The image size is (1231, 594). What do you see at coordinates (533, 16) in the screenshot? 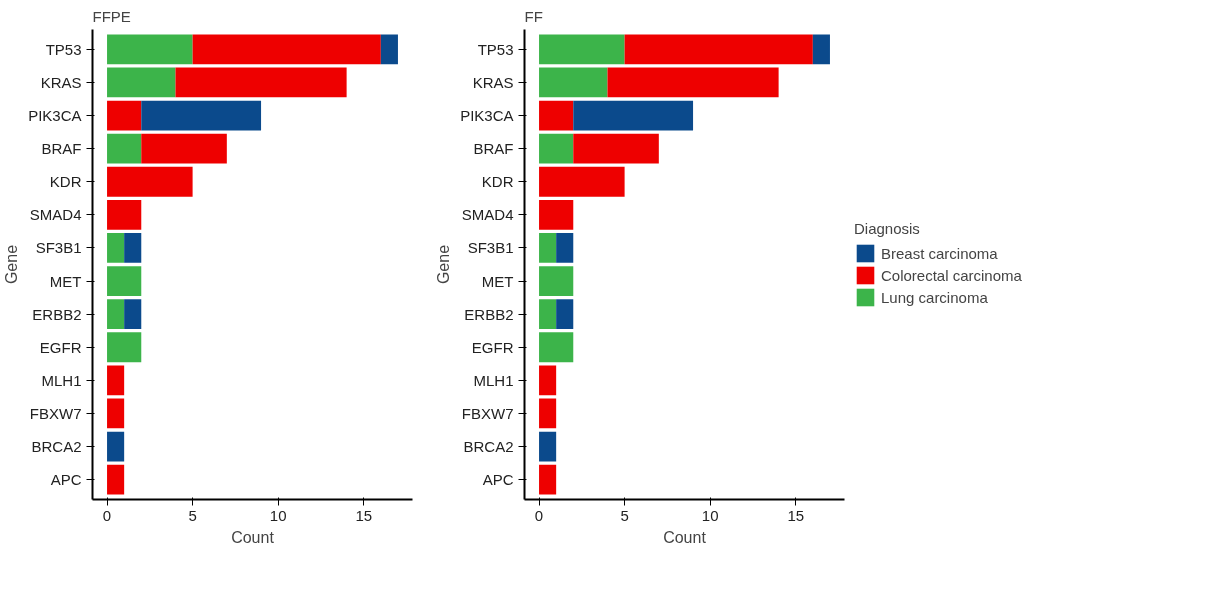
I see `chart-title: FF` at bounding box center [533, 16].